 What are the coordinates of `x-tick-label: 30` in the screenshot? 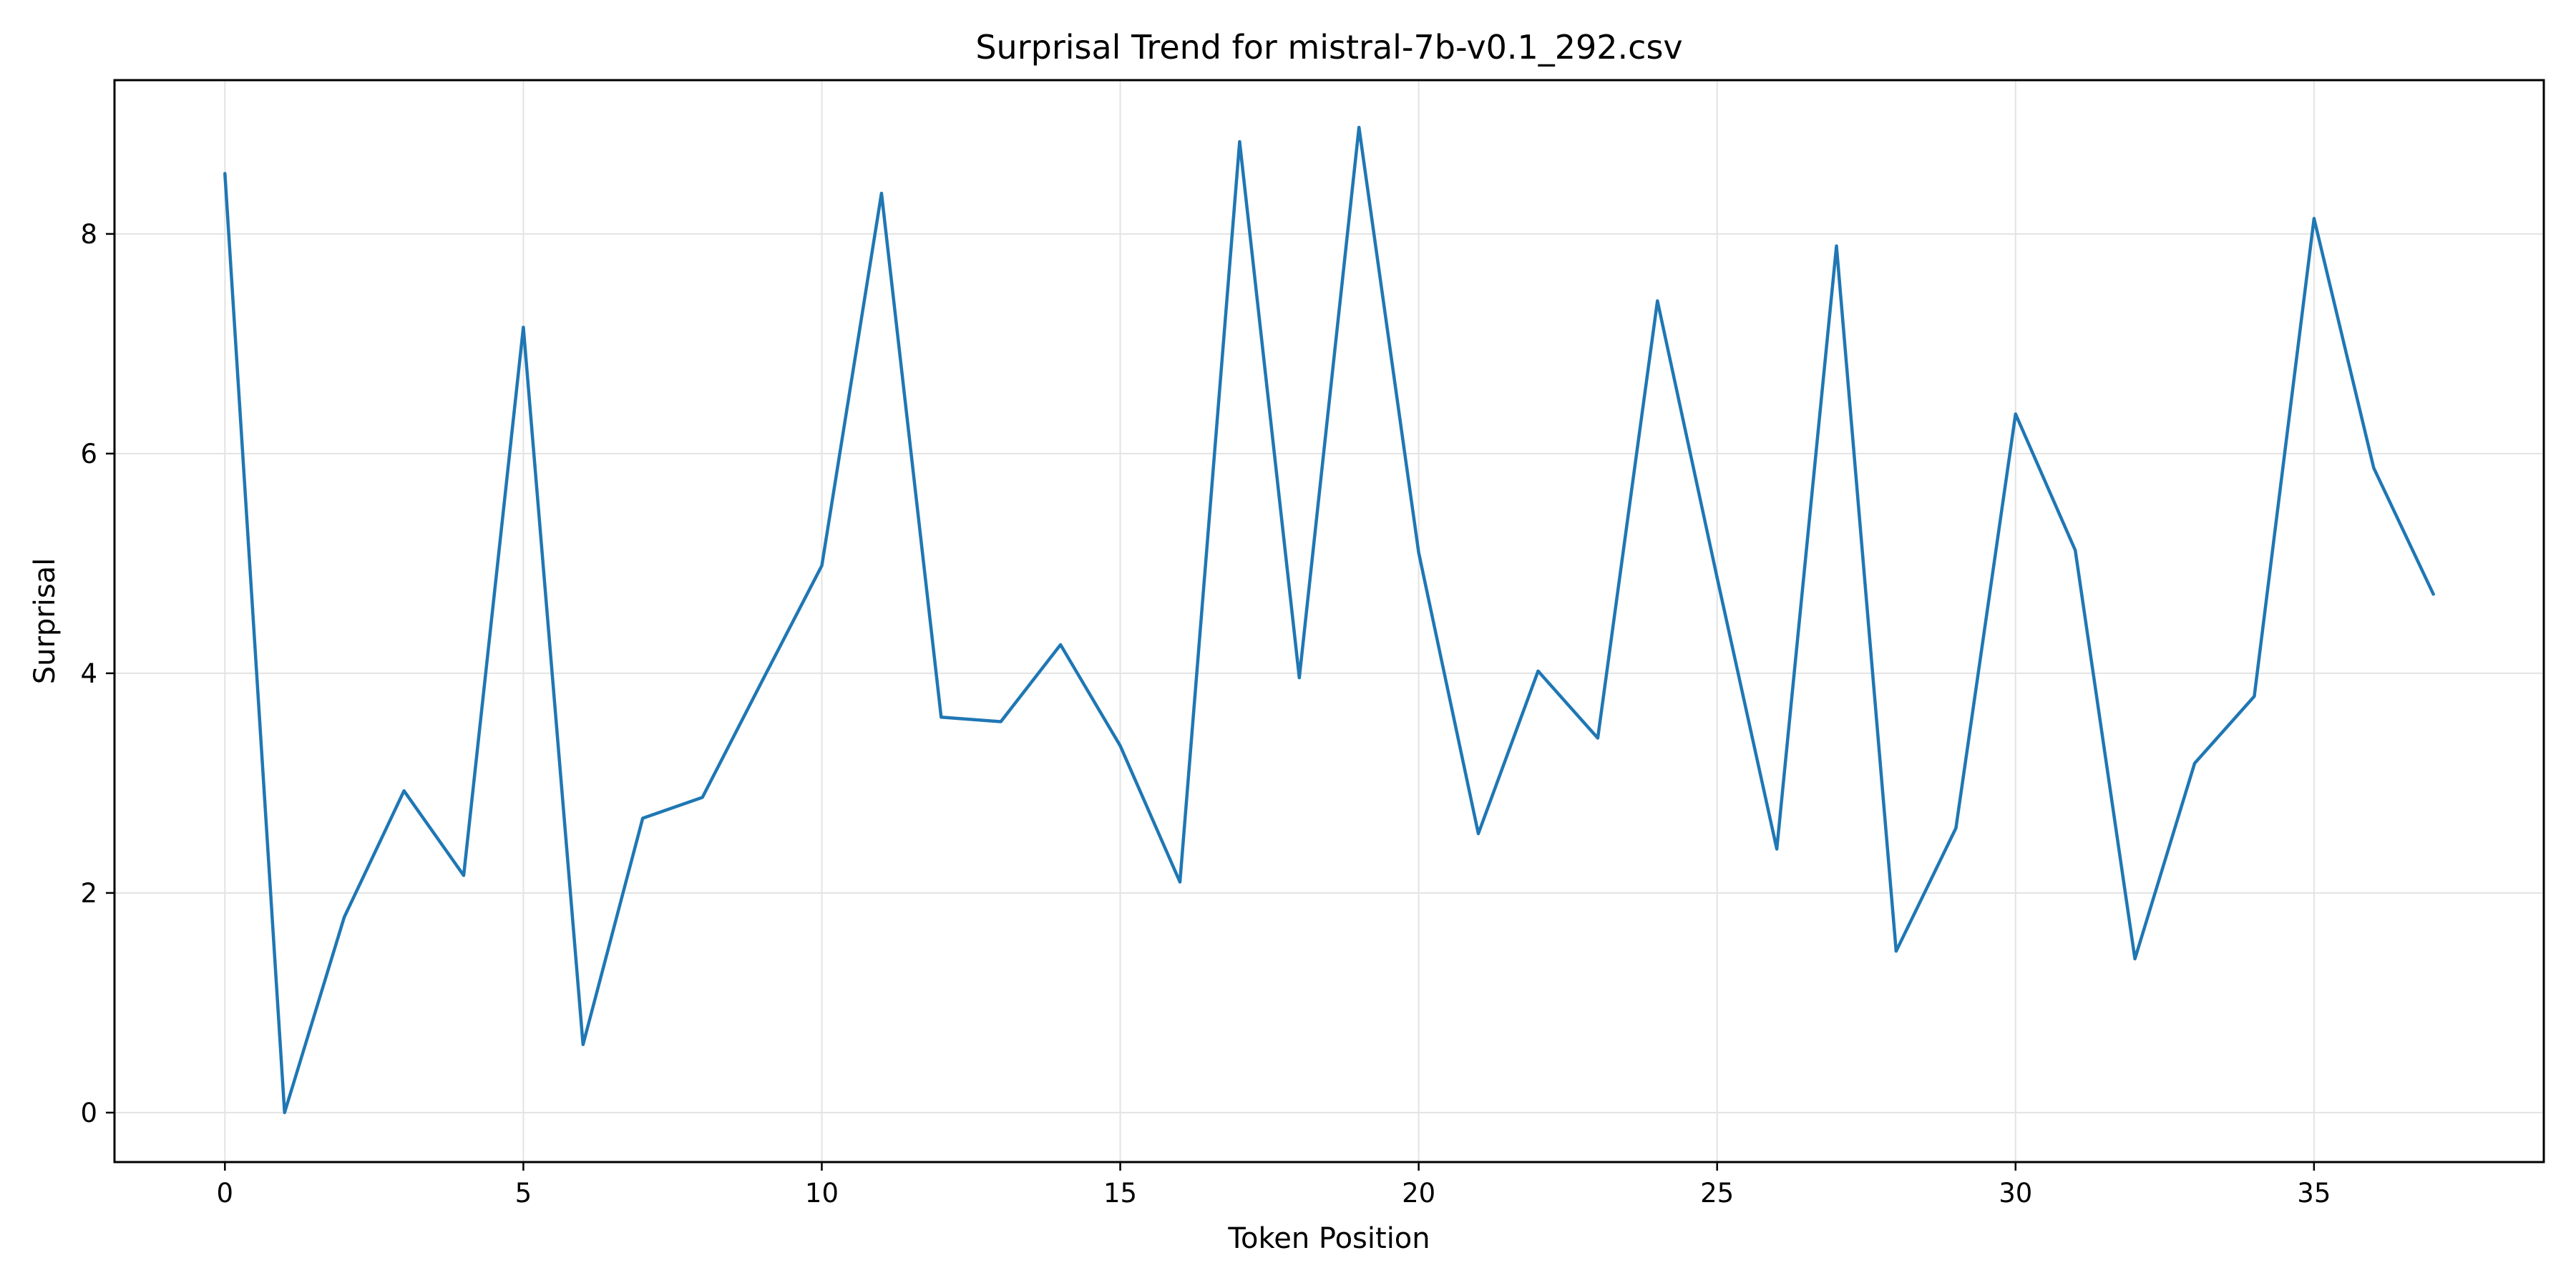 It's located at (2015, 1193).